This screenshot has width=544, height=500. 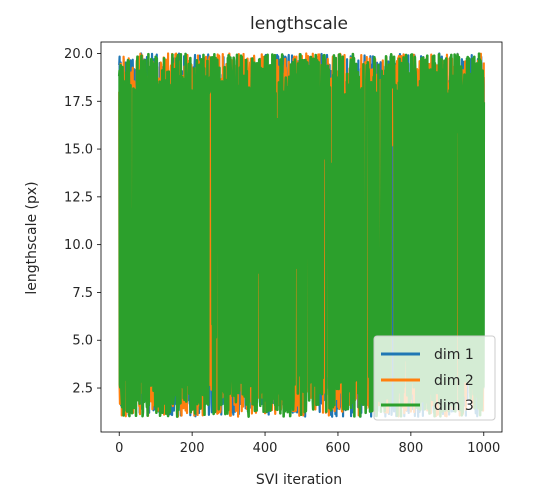 What do you see at coordinates (483, 448) in the screenshot?
I see `x-tick-label: 1000` at bounding box center [483, 448].